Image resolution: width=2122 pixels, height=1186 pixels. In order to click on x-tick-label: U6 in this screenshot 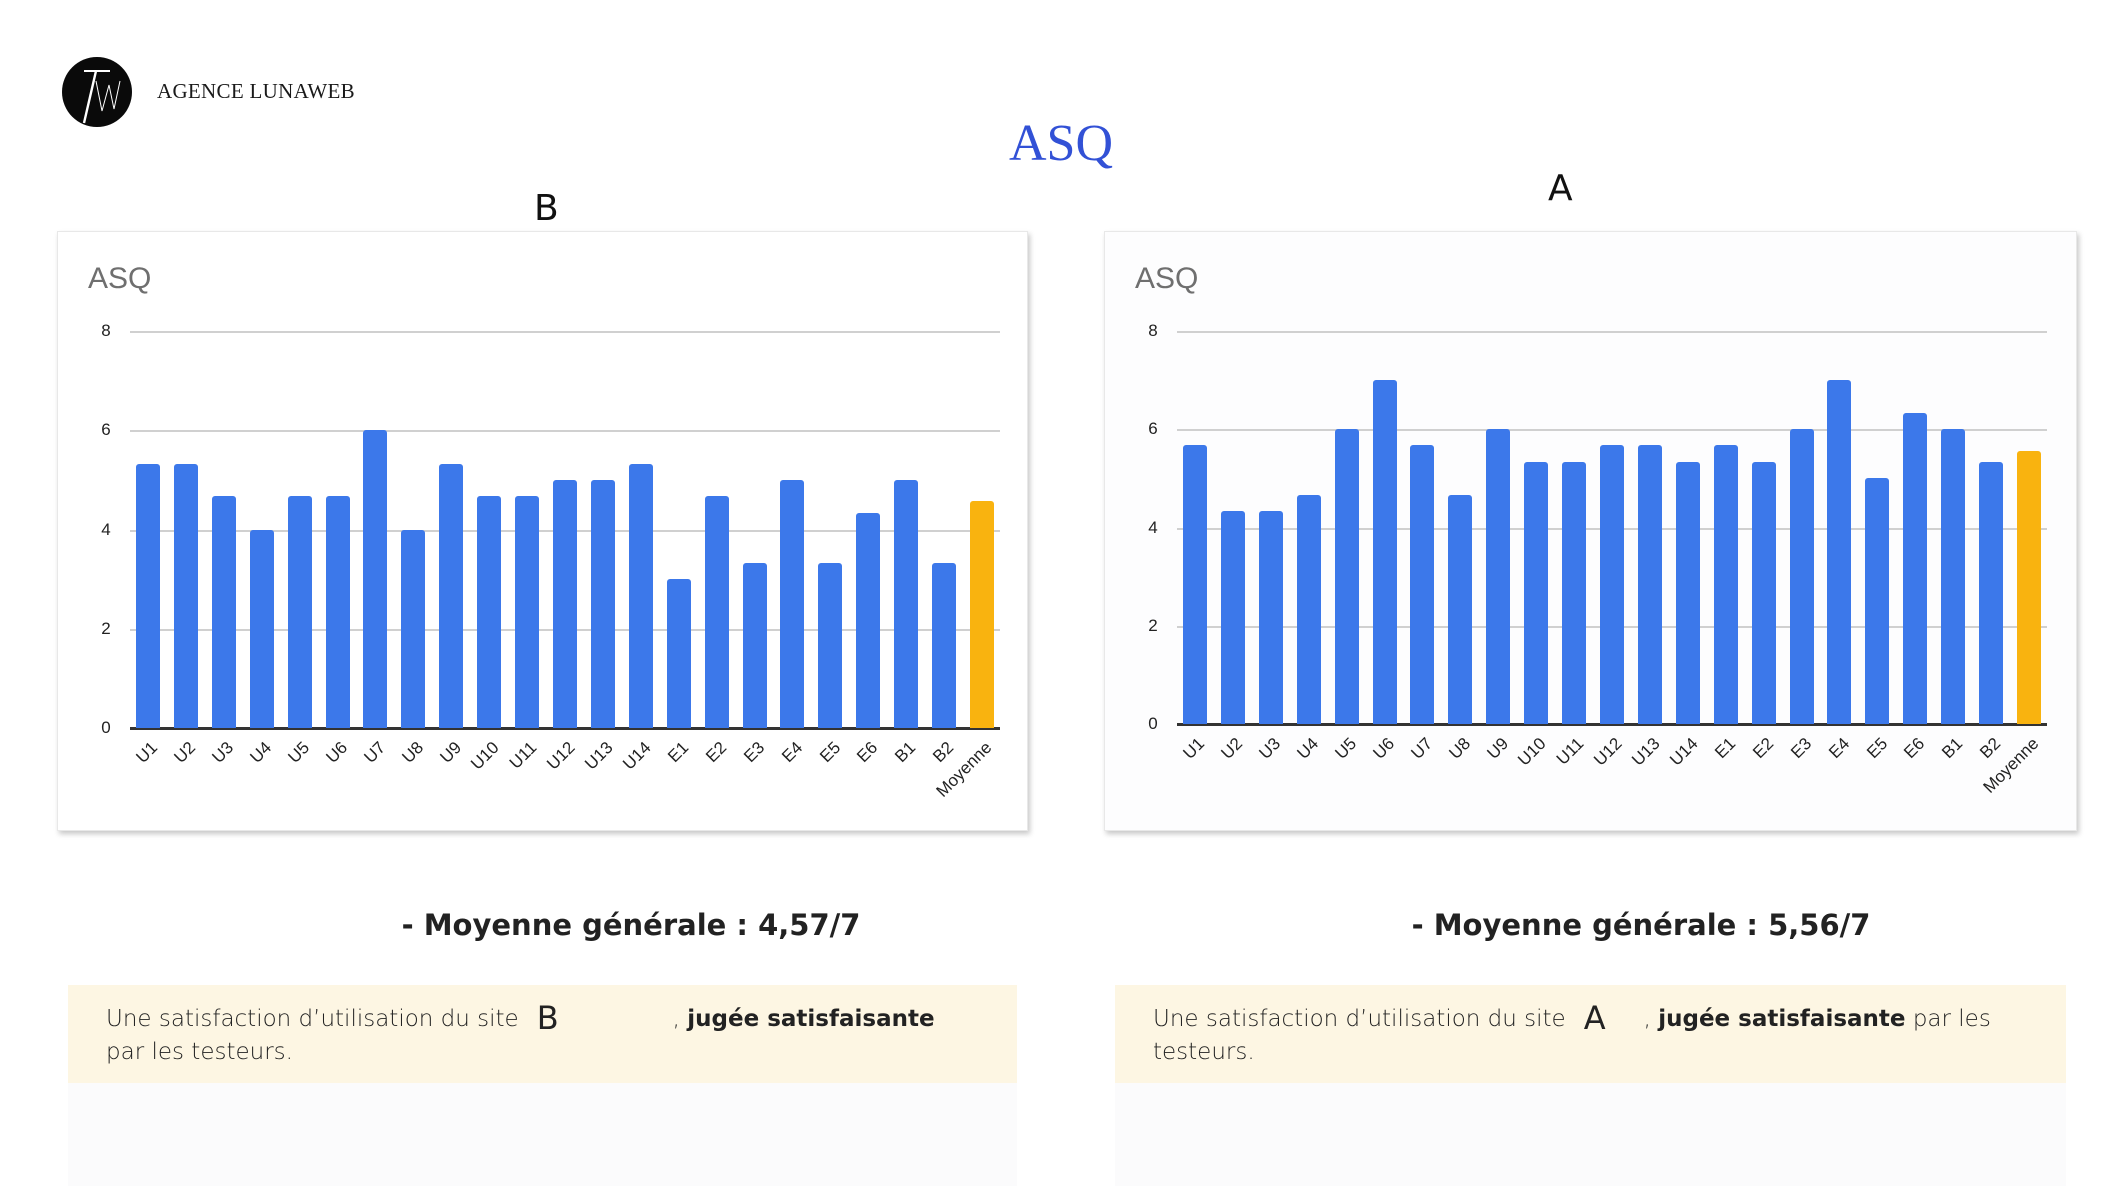, I will do `click(1383, 748)`.